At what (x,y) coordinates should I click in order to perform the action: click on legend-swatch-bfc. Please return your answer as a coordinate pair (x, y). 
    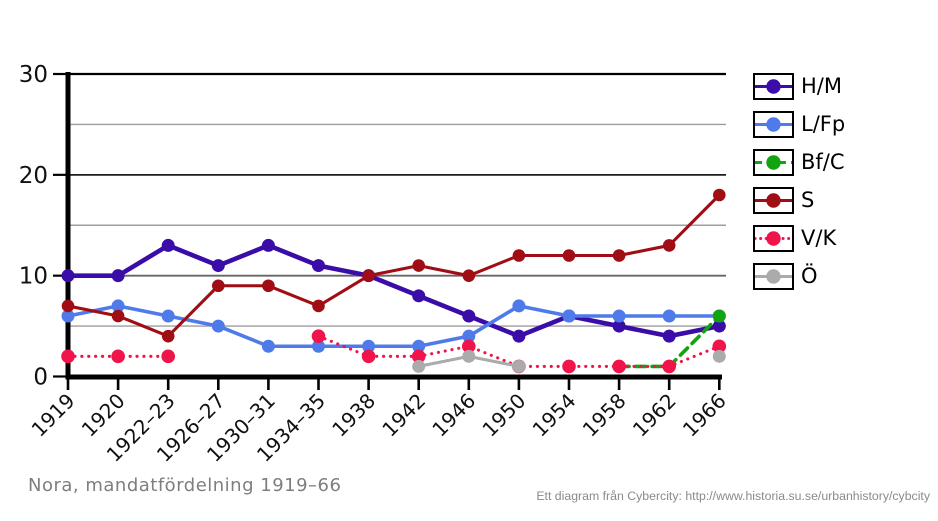
    Looking at the image, I should click on (773, 162).